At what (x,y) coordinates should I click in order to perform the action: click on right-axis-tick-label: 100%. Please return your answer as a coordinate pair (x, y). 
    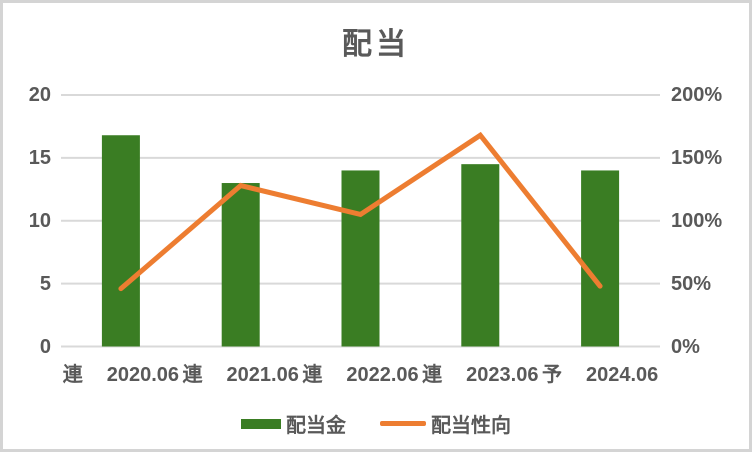
    Looking at the image, I should click on (697, 220).